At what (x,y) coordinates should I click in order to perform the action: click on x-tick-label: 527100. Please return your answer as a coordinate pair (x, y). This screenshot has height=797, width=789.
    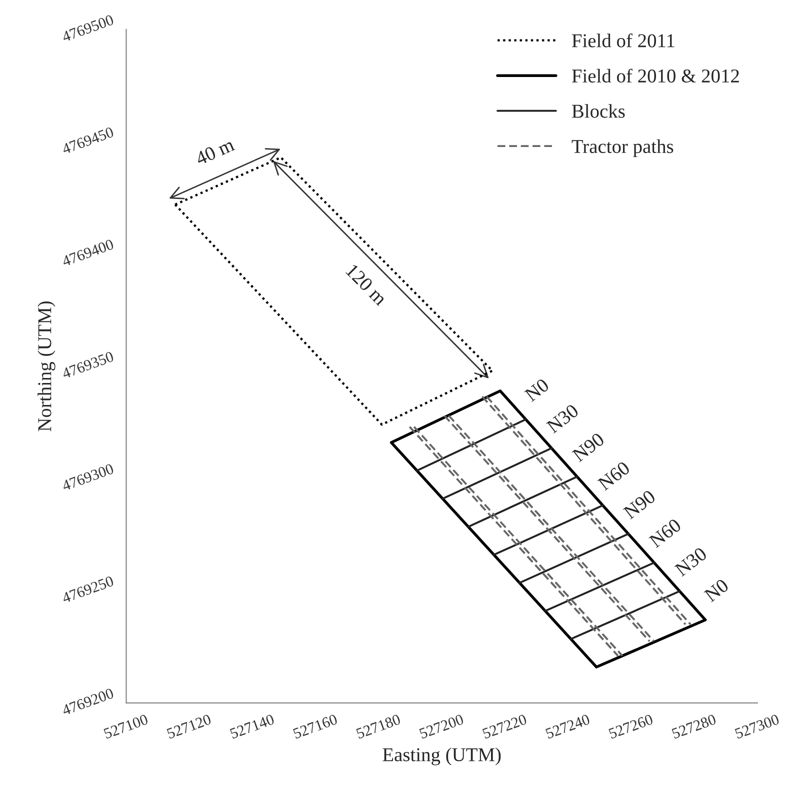
    Looking at the image, I should click on (126, 726).